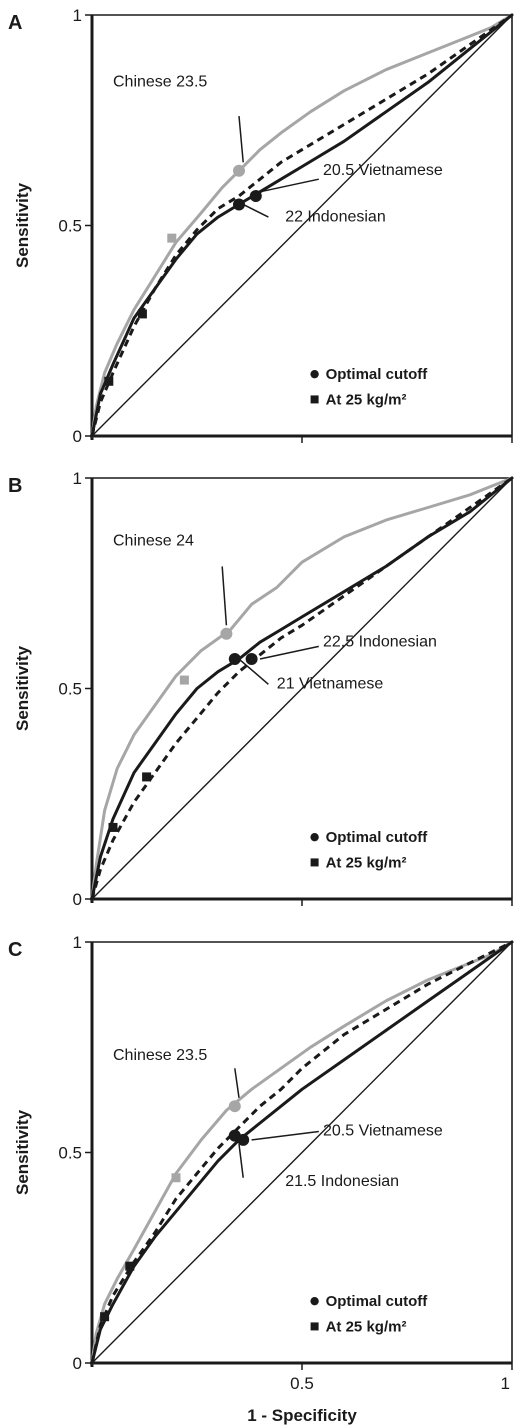 The width and height of the screenshot is (514, 1425). Describe the element at coordinates (330, 684) in the screenshot. I see `annotation-label: 21 Vietnamese` at that location.